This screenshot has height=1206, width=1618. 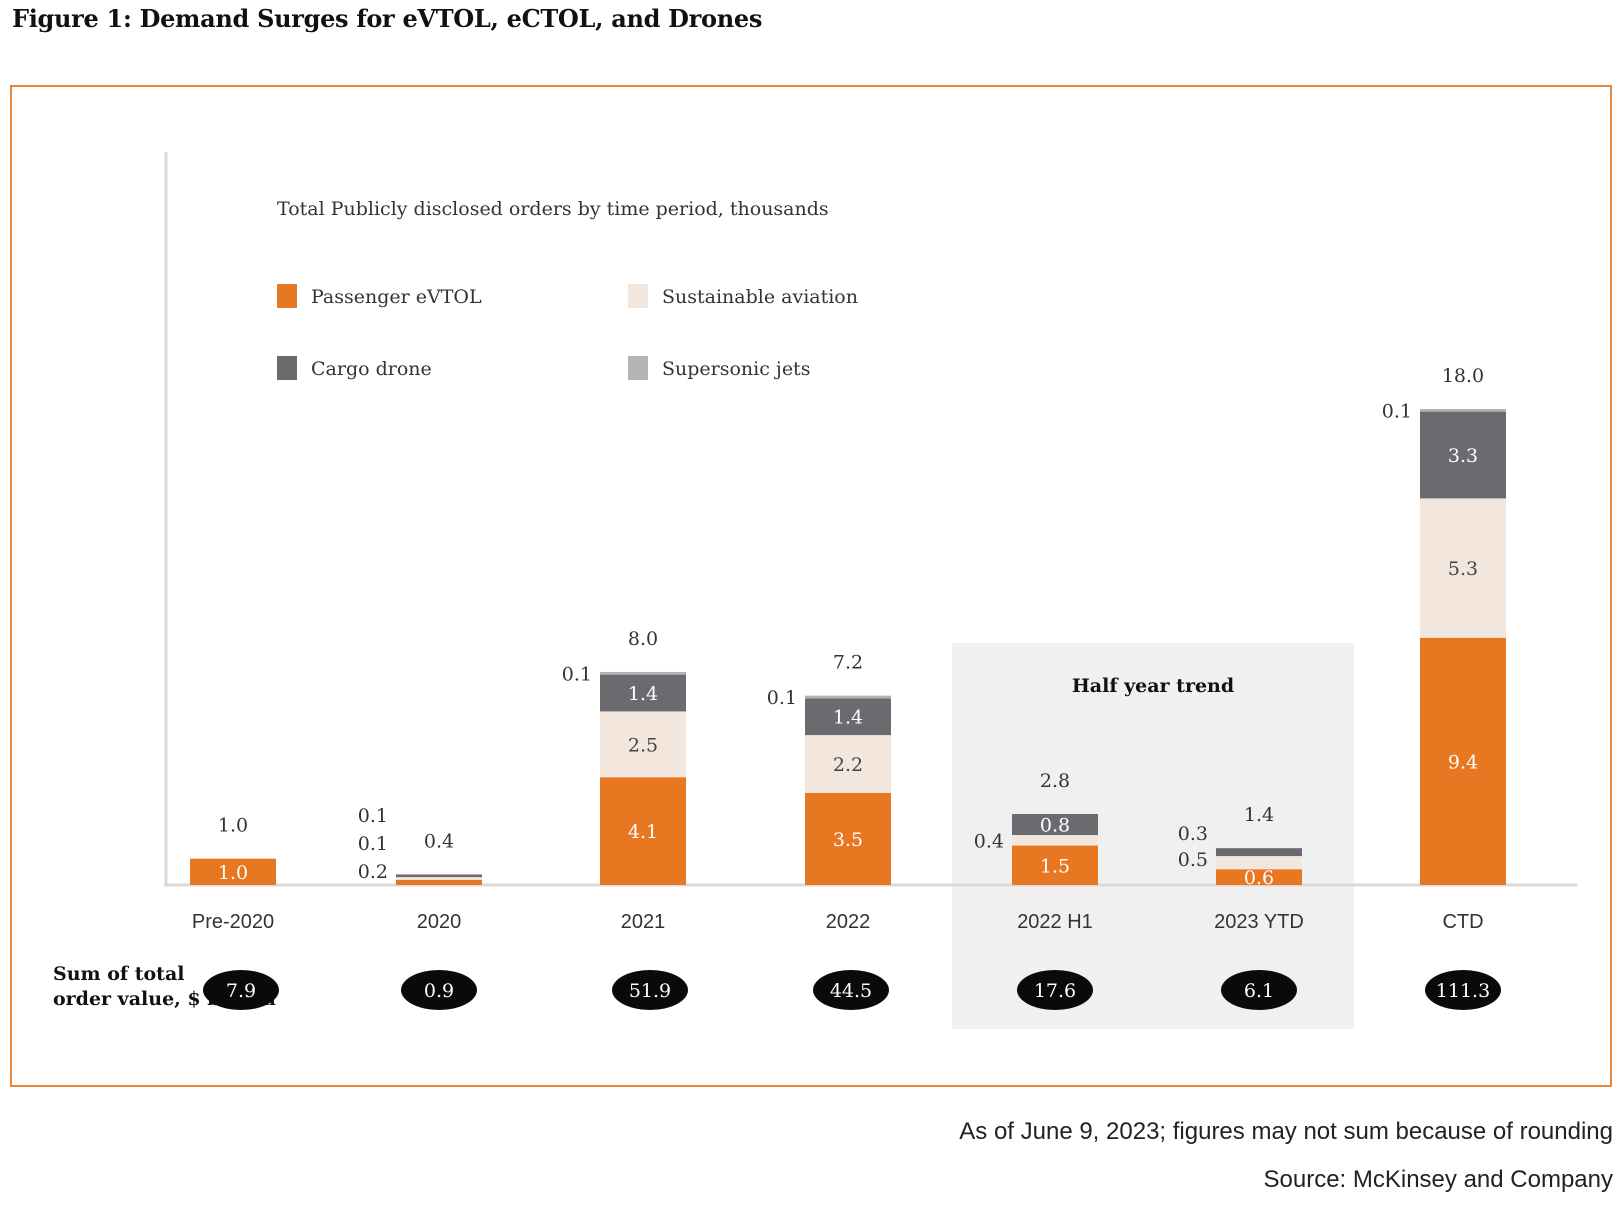 I want to click on bar-2022-h1-sustainable-aviation, so click(x=1055, y=840).